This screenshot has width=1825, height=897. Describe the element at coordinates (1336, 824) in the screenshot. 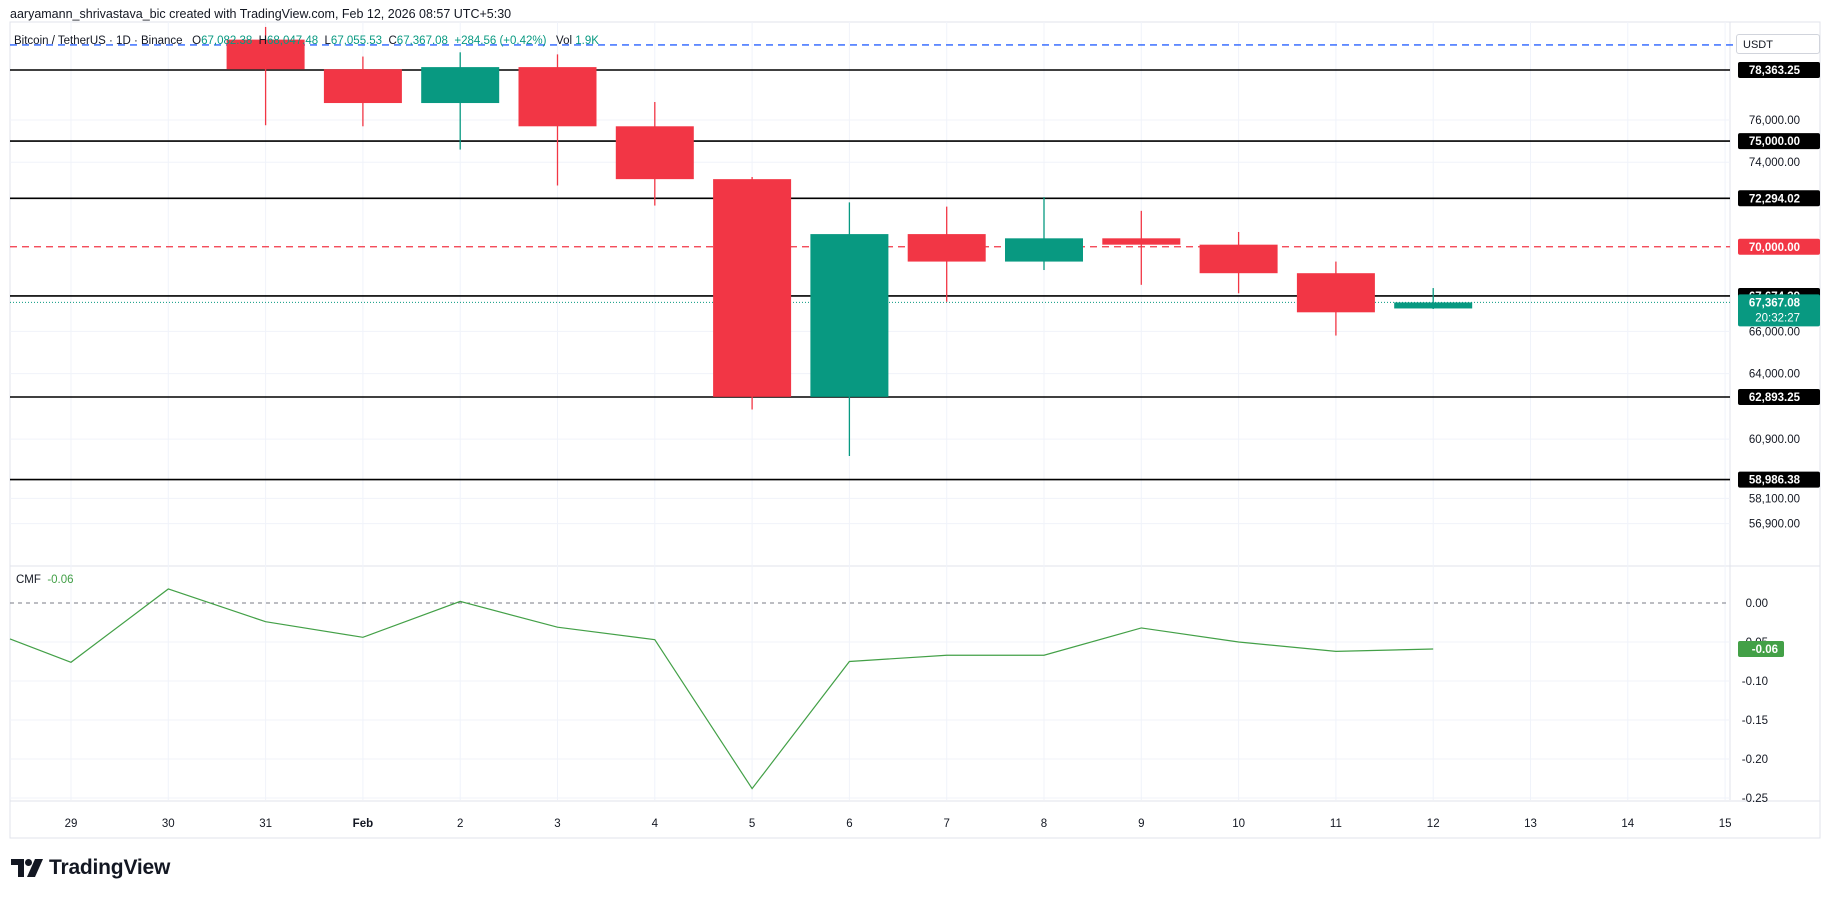

I see `time-tick-label: 11` at that location.